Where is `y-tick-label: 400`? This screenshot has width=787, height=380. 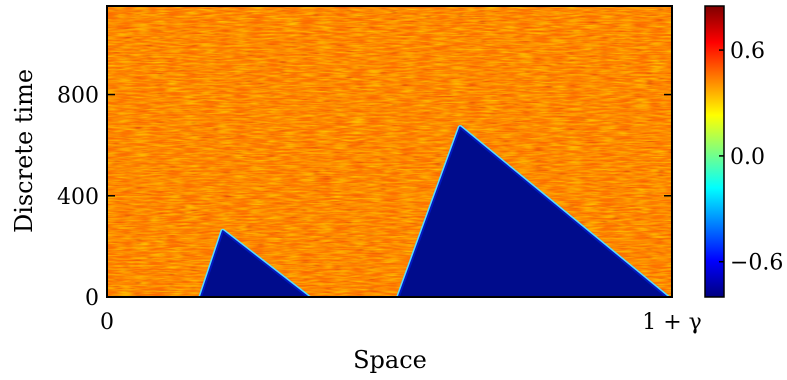 y-tick-label: 400 is located at coordinates (78, 197).